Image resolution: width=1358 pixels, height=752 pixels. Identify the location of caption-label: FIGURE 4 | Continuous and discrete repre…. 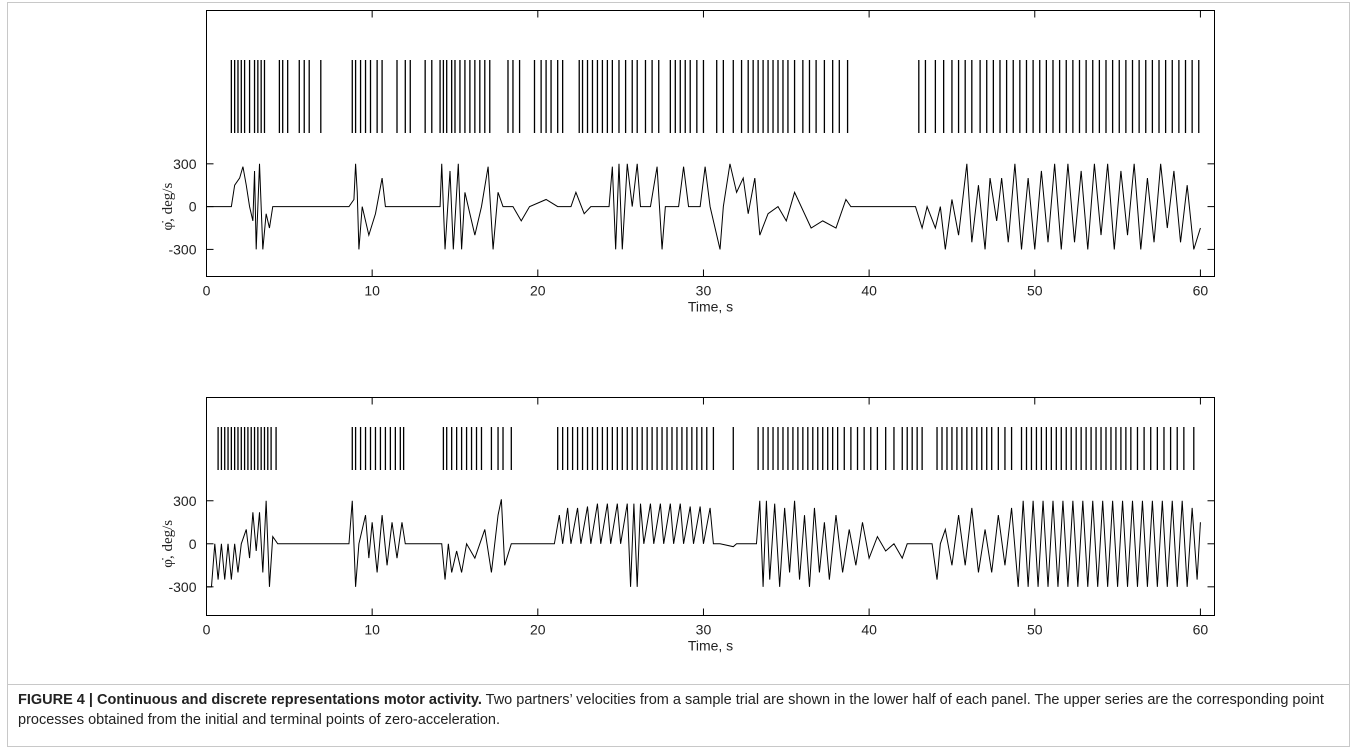
(250, 700).